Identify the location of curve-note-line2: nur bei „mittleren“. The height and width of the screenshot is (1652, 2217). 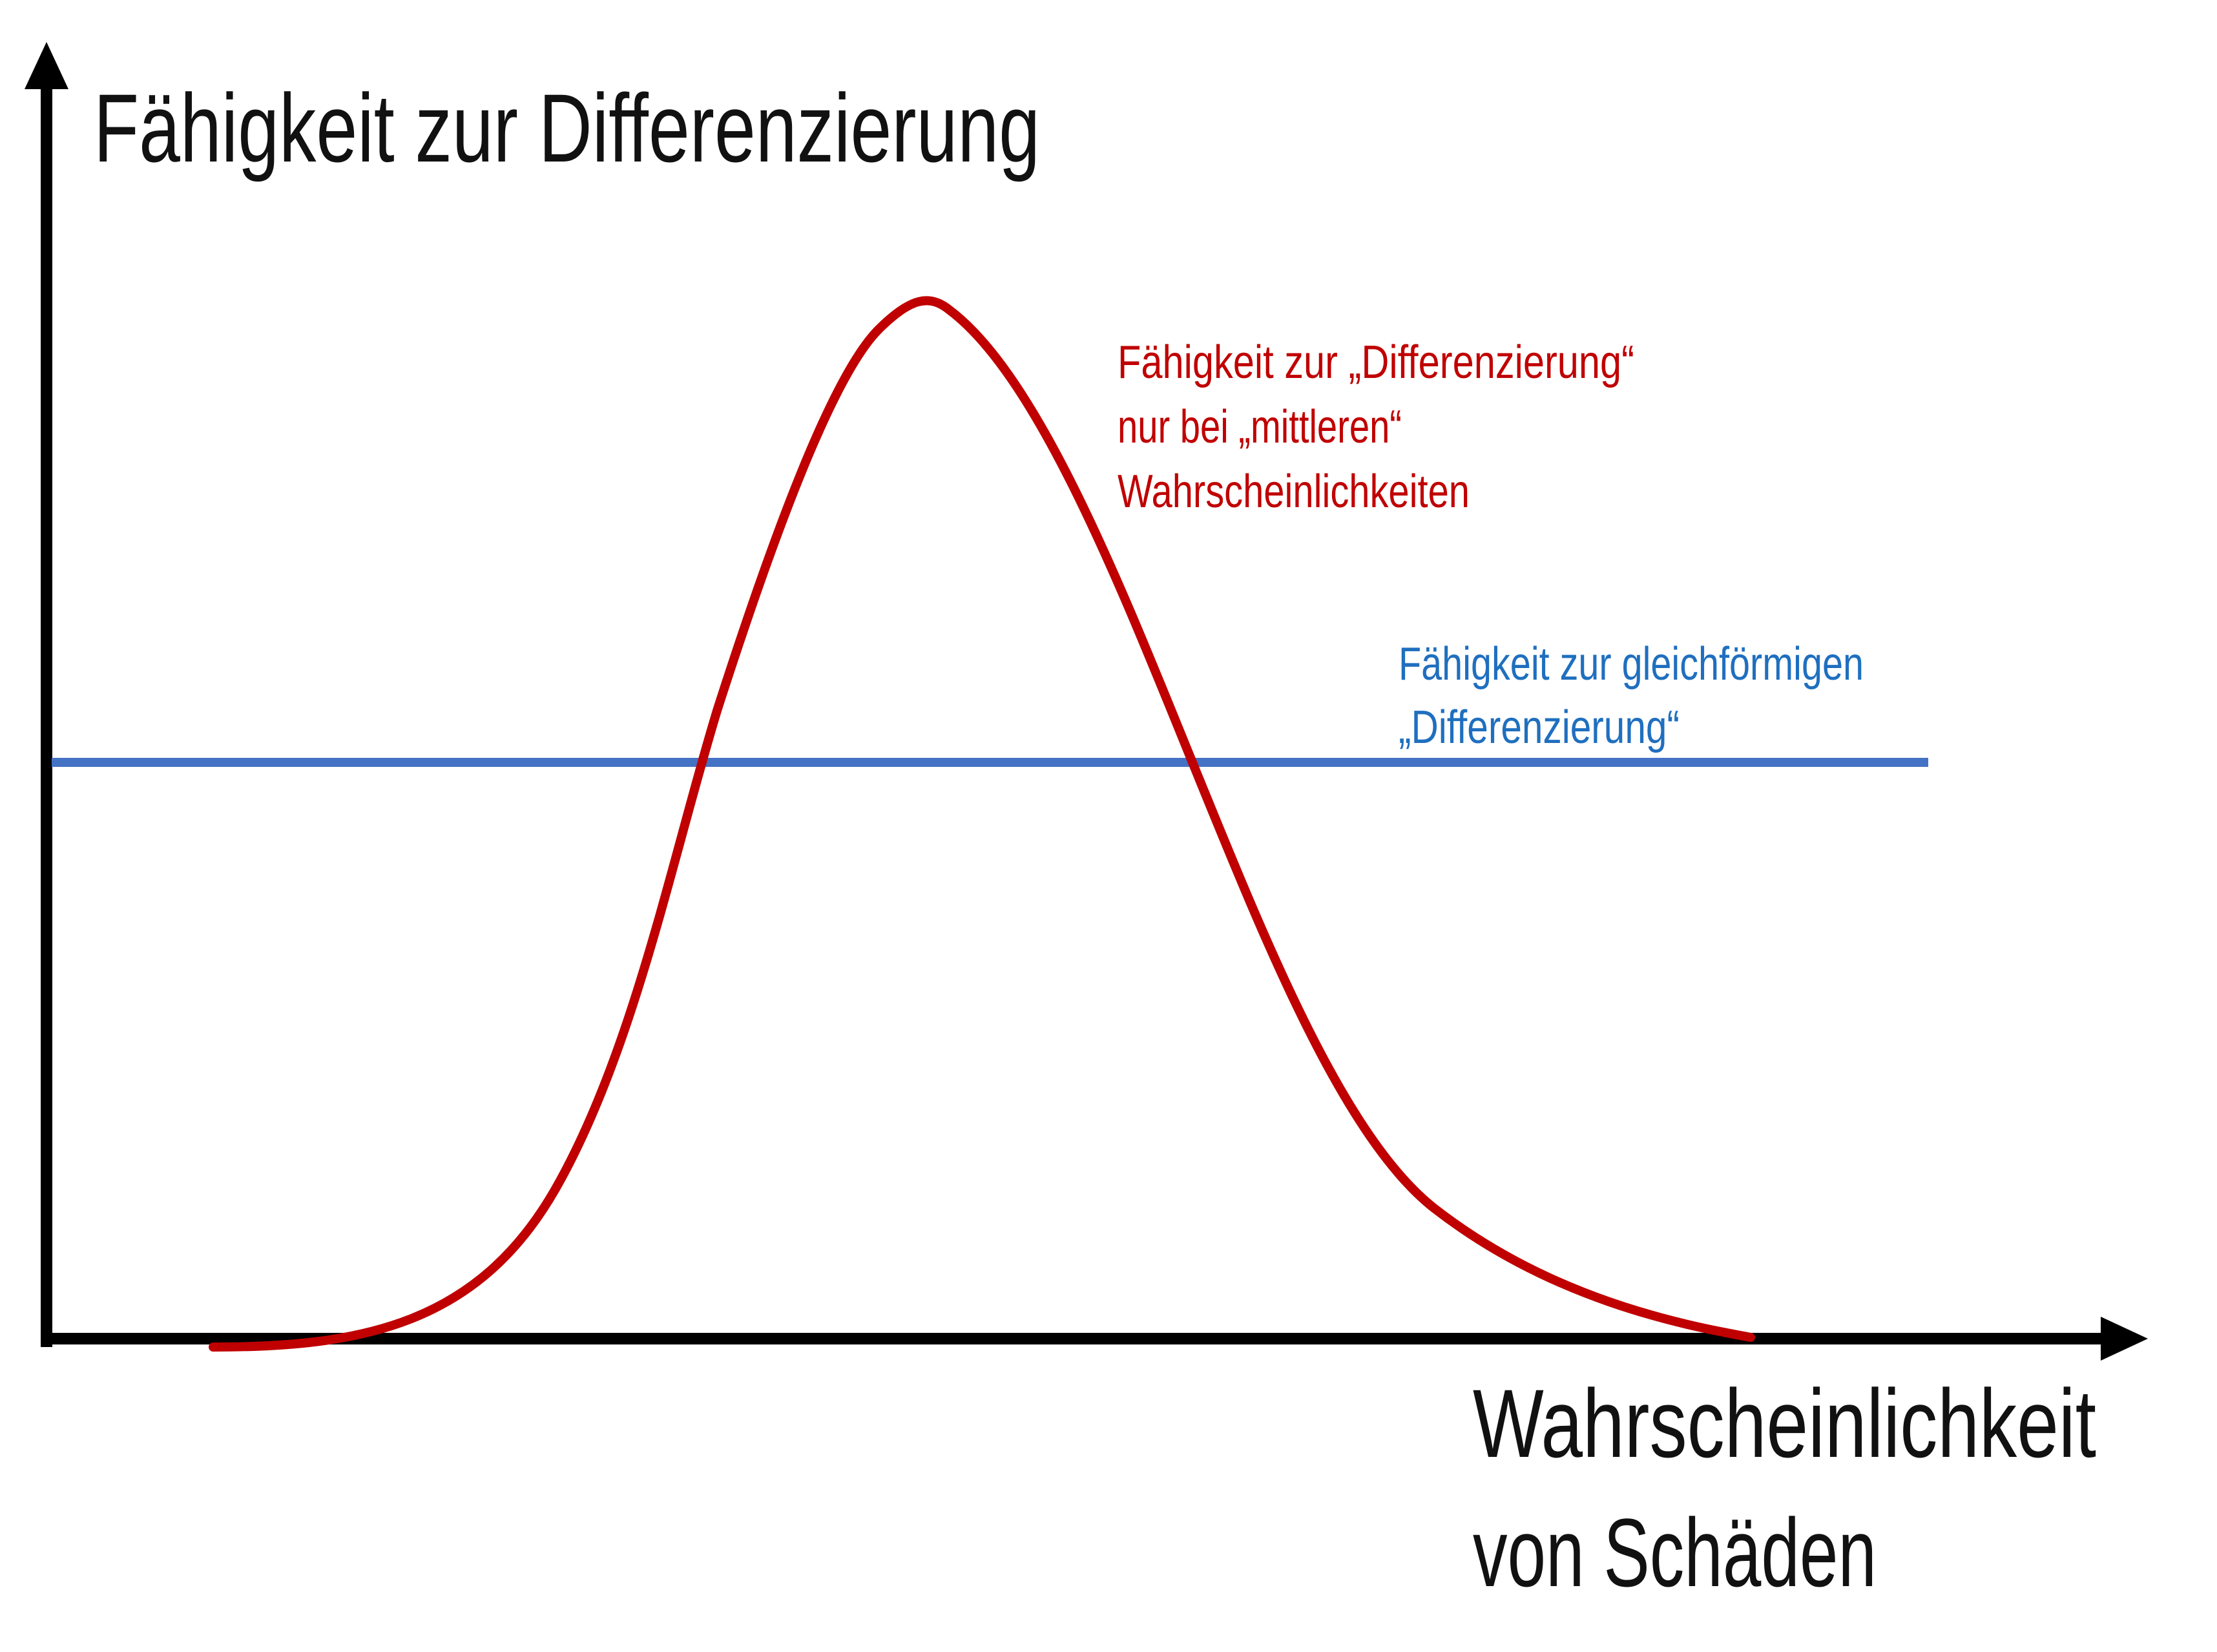
(1260, 427).